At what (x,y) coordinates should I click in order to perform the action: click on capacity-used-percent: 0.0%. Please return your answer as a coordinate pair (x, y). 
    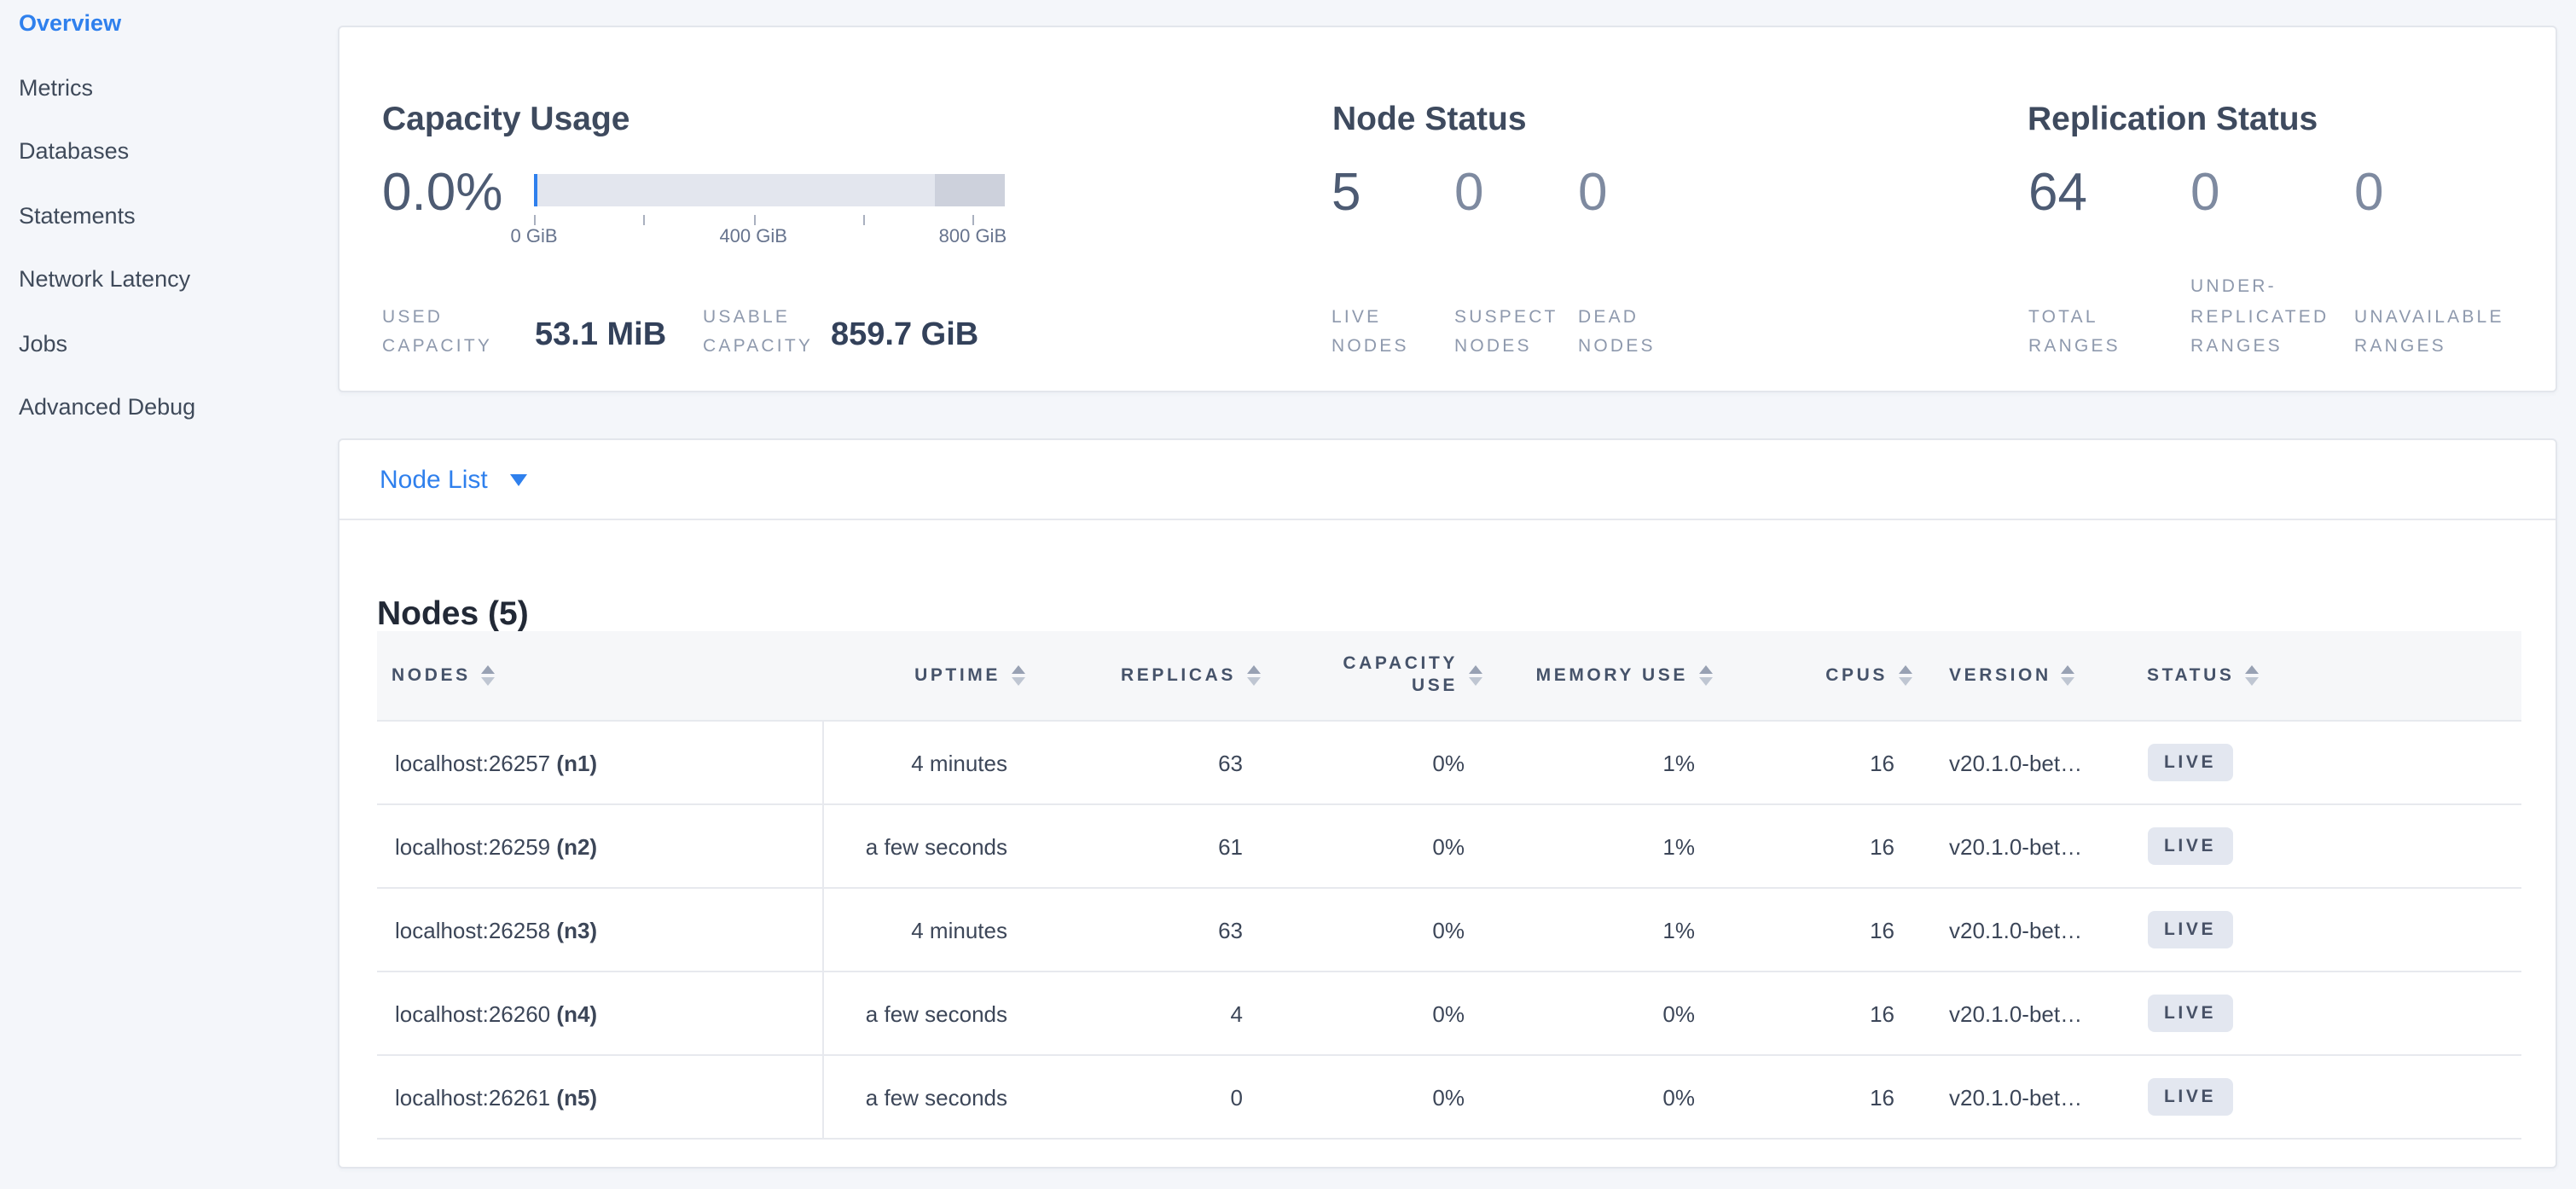
    Looking at the image, I should click on (442, 192).